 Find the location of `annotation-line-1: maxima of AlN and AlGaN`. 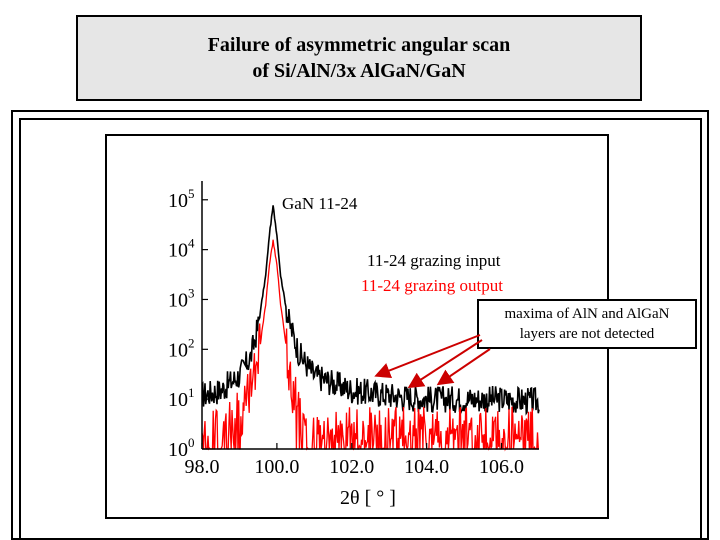

annotation-line-1: maxima of AlN and AlGaN is located at coordinates (587, 314).